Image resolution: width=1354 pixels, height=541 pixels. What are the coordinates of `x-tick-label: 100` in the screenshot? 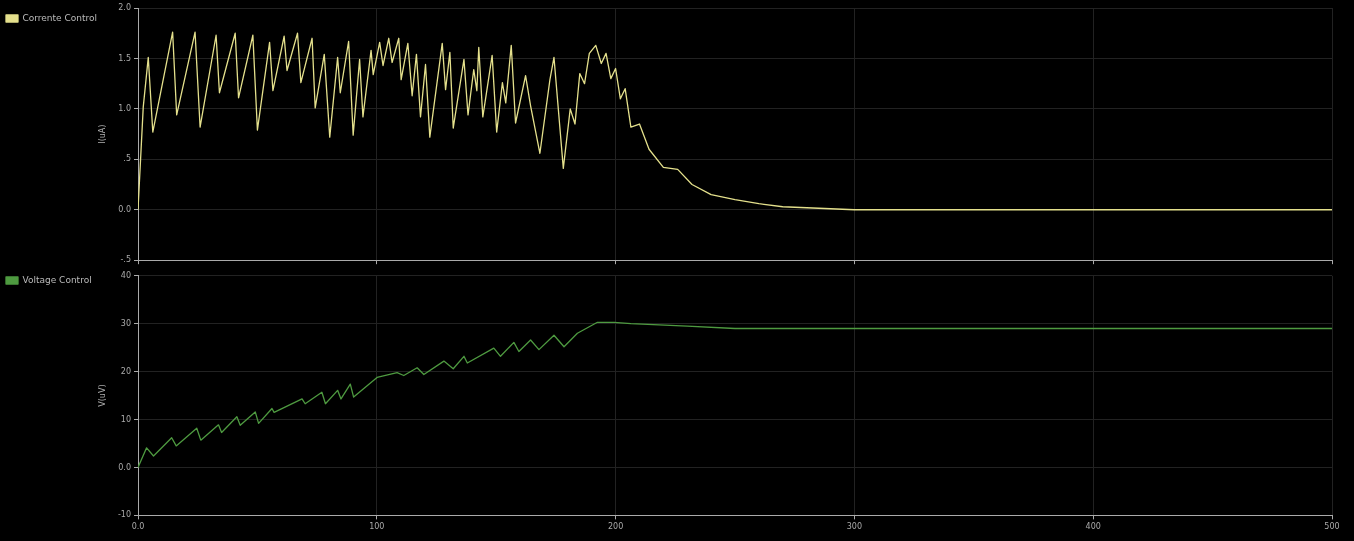 It's located at (377, 527).